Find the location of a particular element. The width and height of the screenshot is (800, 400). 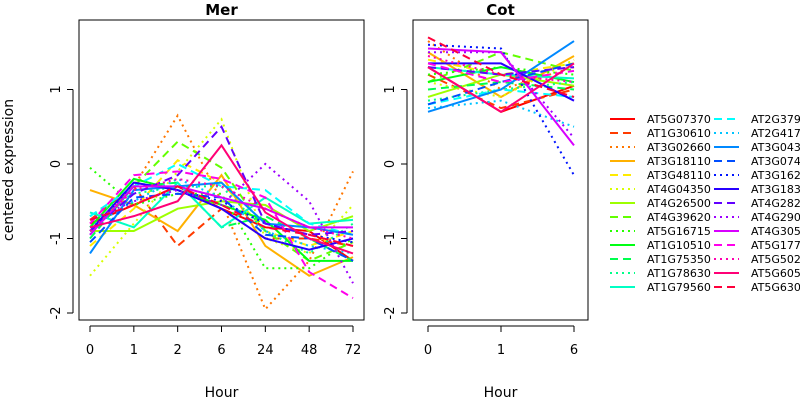

legend-label: AT3G18110 is located at coordinates (679, 161).